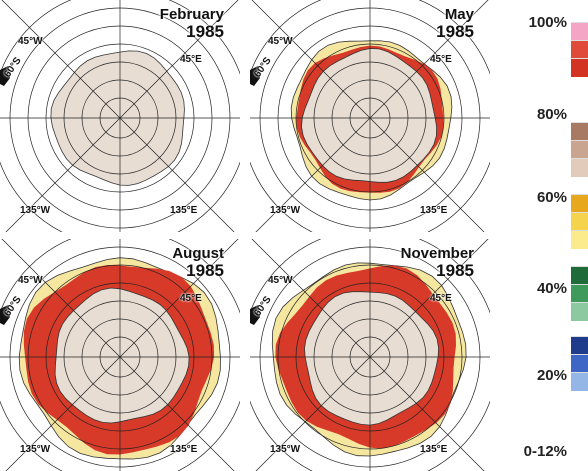 This screenshot has width=588, height=471. What do you see at coordinates (551, 288) in the screenshot?
I see `legend-level-40: 40%` at bounding box center [551, 288].